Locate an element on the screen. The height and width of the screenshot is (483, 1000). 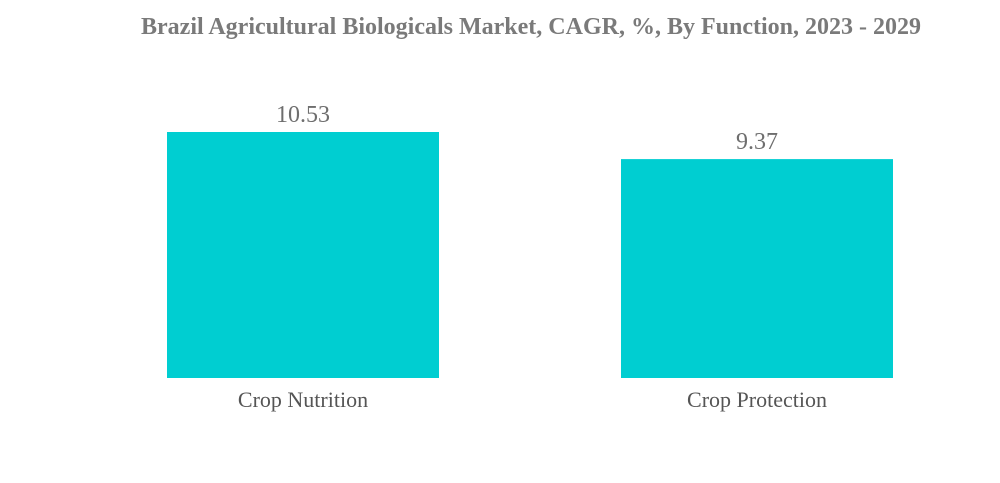
value-label-crop-protection: 9.37 is located at coordinates (757, 142).